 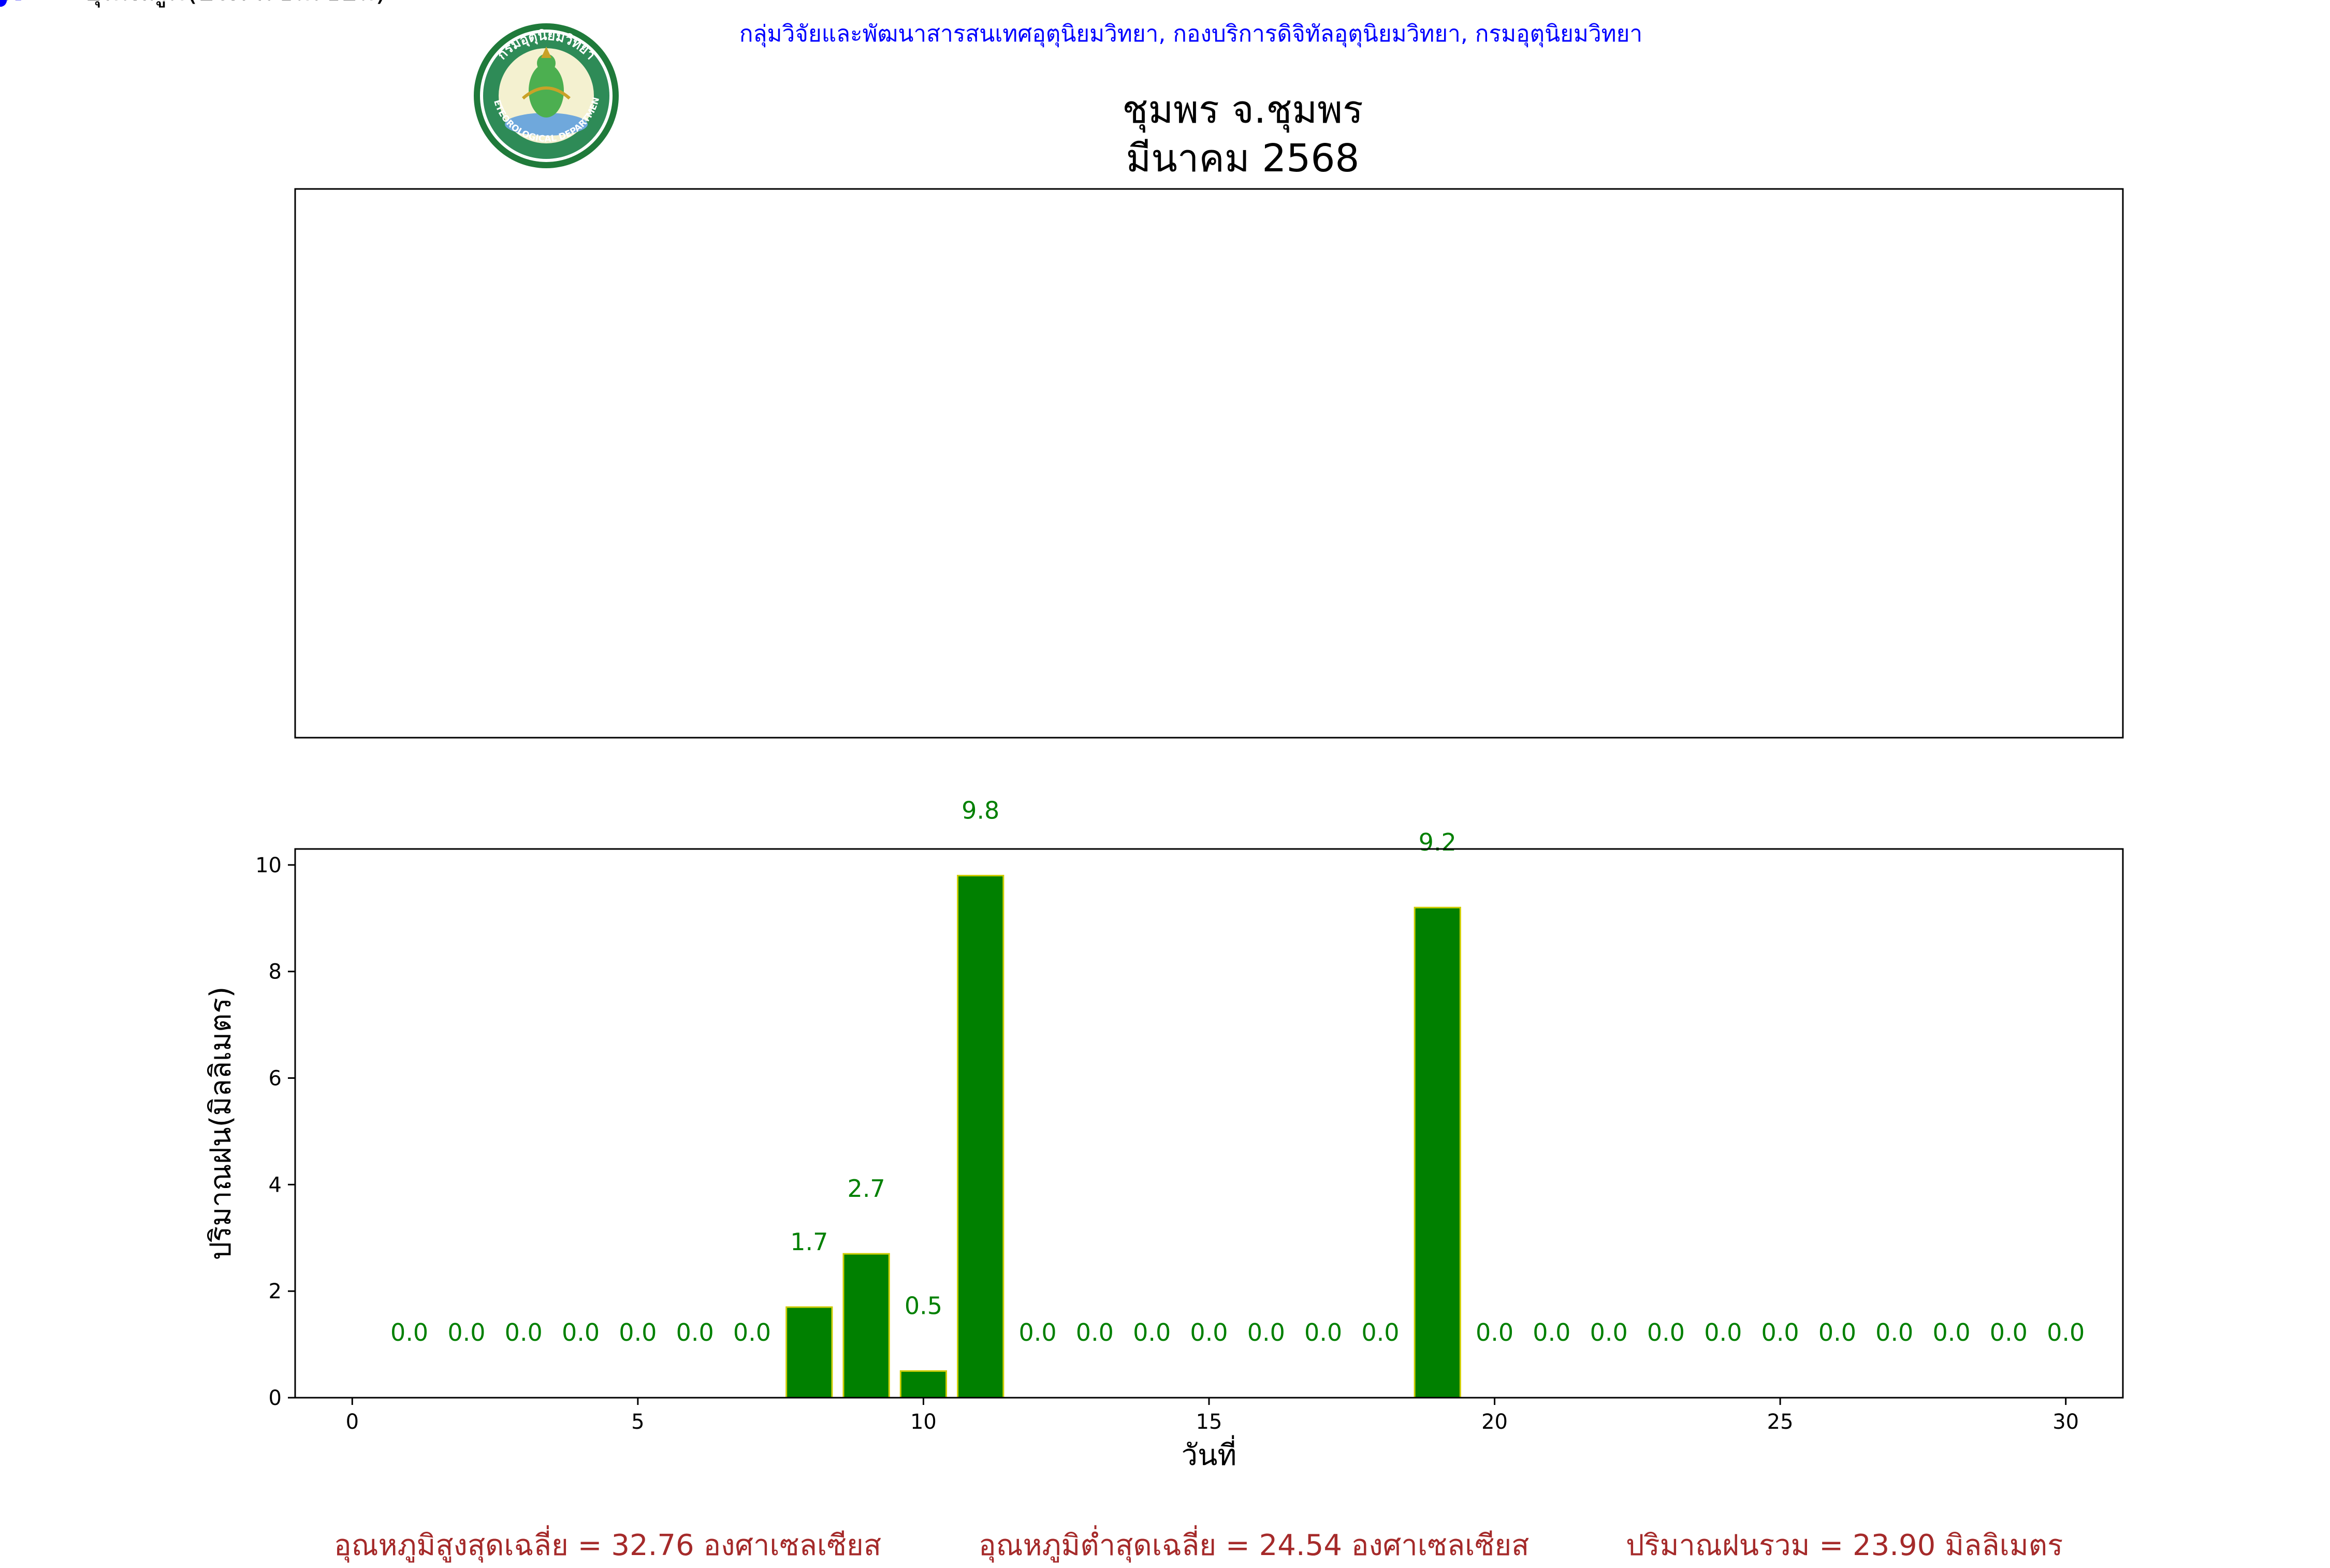 I want to click on temp-y-axis-label: อุณหภูมิ(องศาเซลเซียส), so click(x=235, y=4).